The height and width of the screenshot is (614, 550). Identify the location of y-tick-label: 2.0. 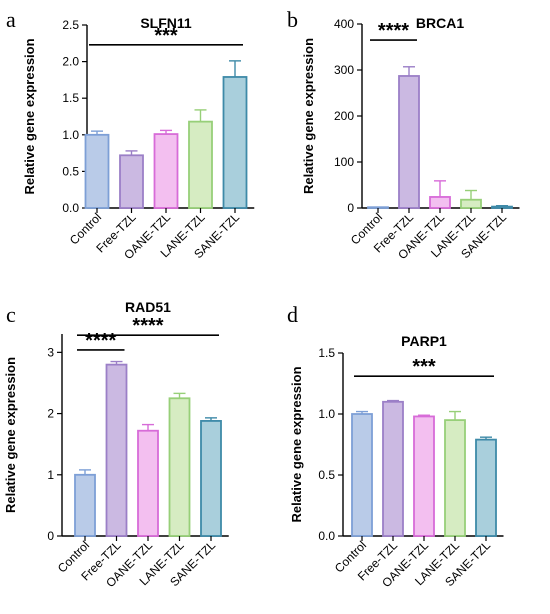
(70, 62).